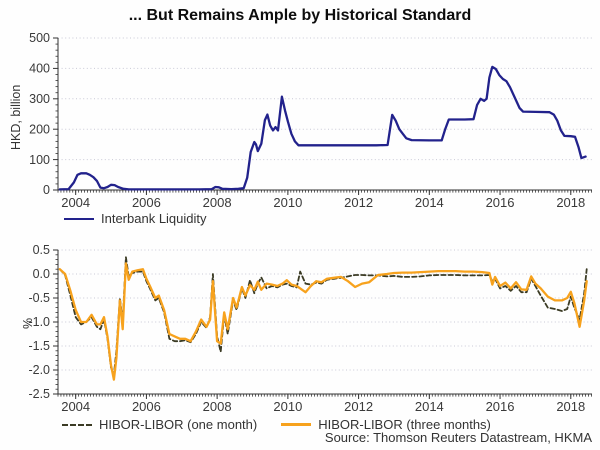  I want to click on hibor-libor-one-month-line-sample, so click(77, 424).